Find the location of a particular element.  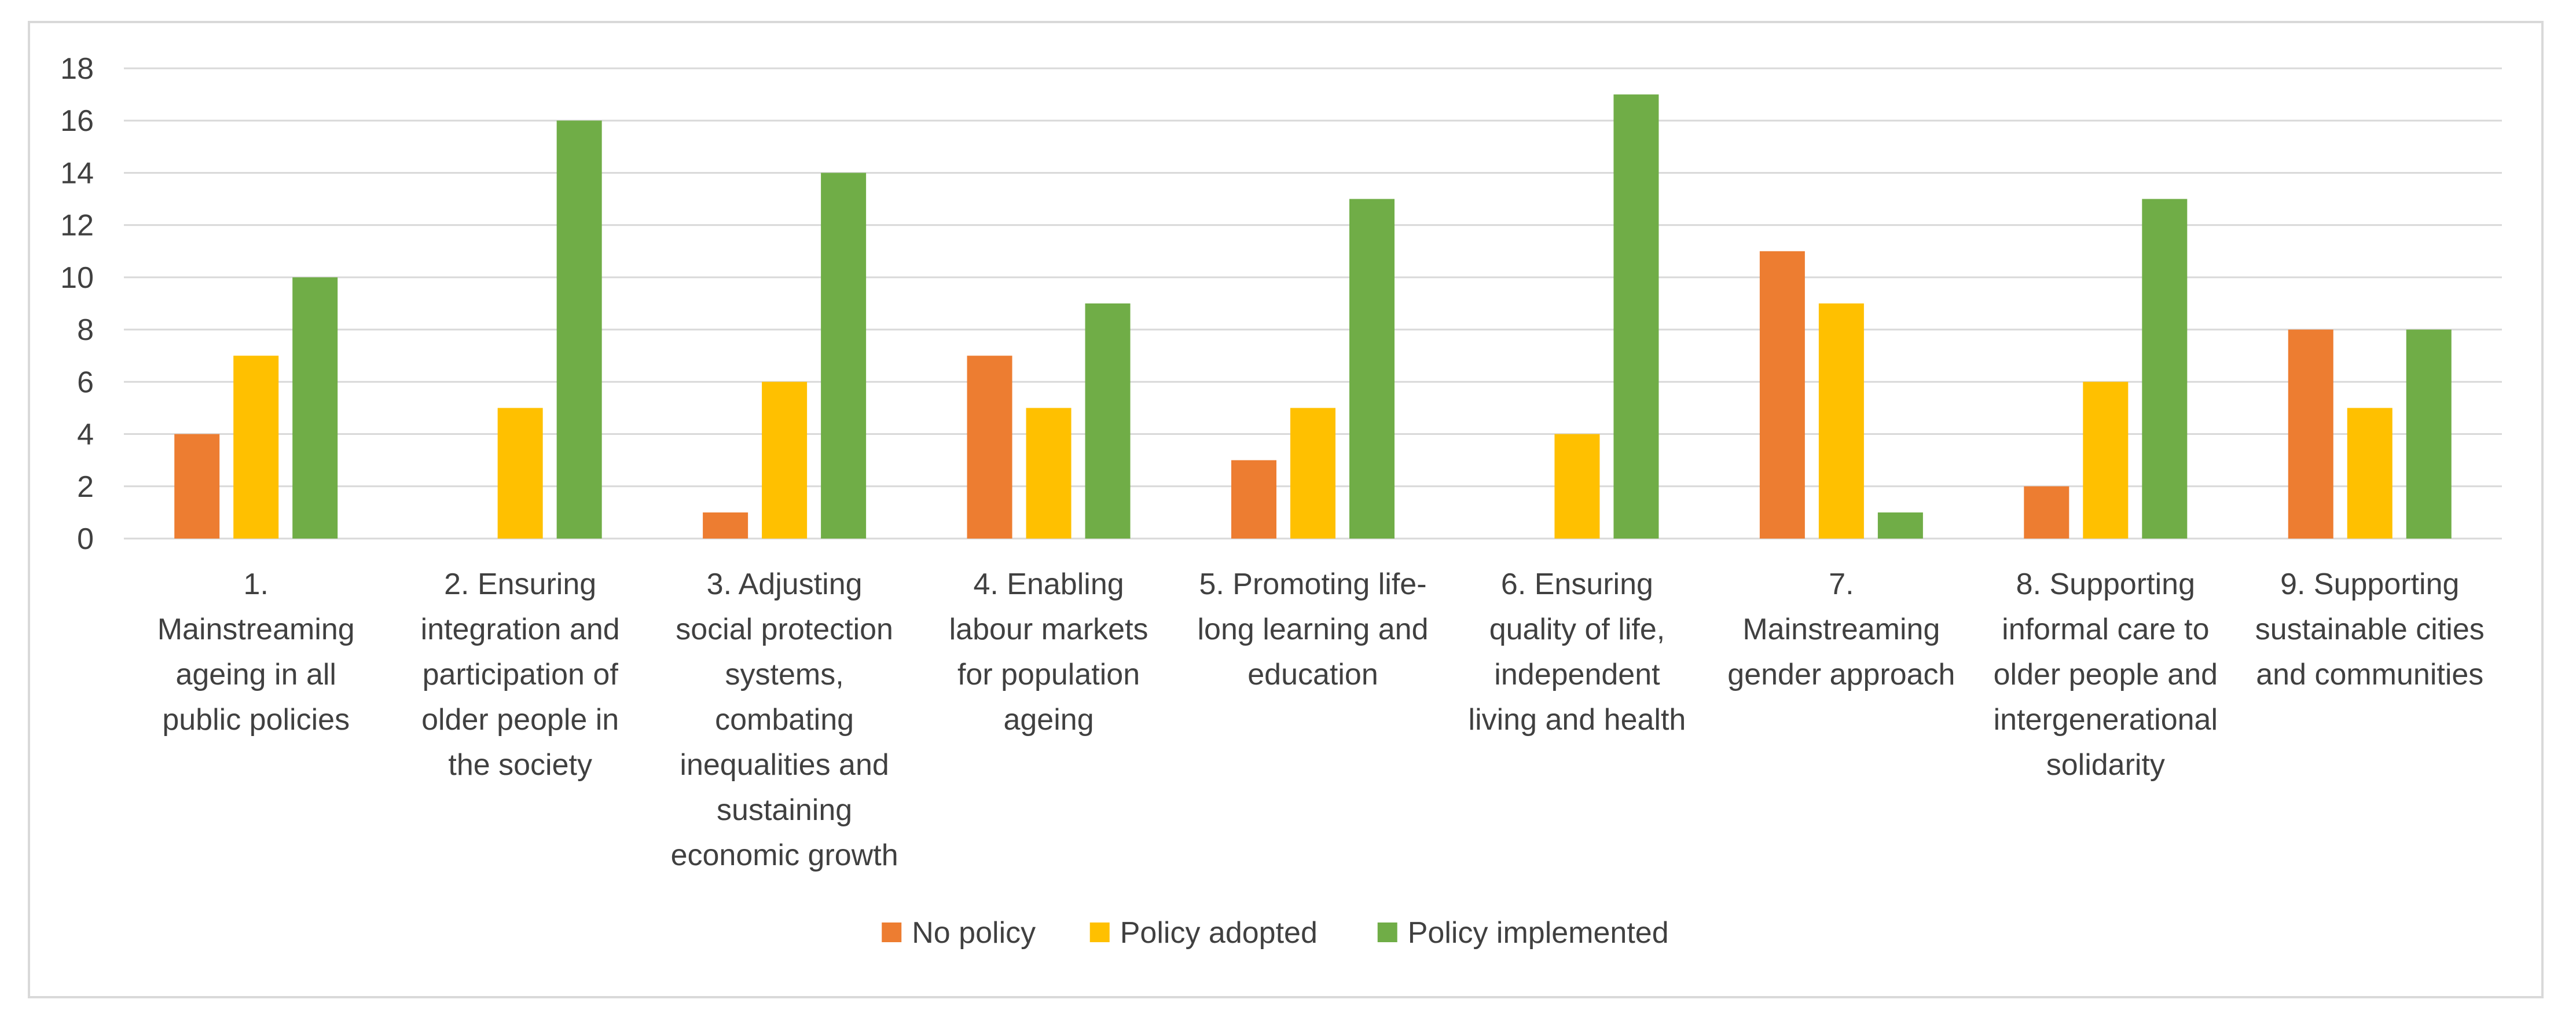

legend-item-policy-implemented: Policy implemented is located at coordinates (1523, 933).